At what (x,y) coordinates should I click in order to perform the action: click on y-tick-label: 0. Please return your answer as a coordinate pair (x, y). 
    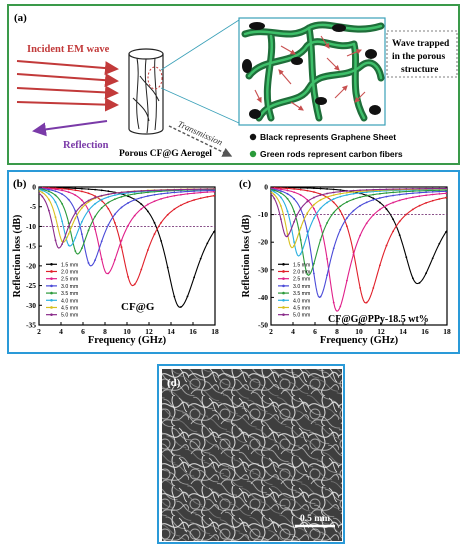
    Looking at the image, I should click on (34, 187).